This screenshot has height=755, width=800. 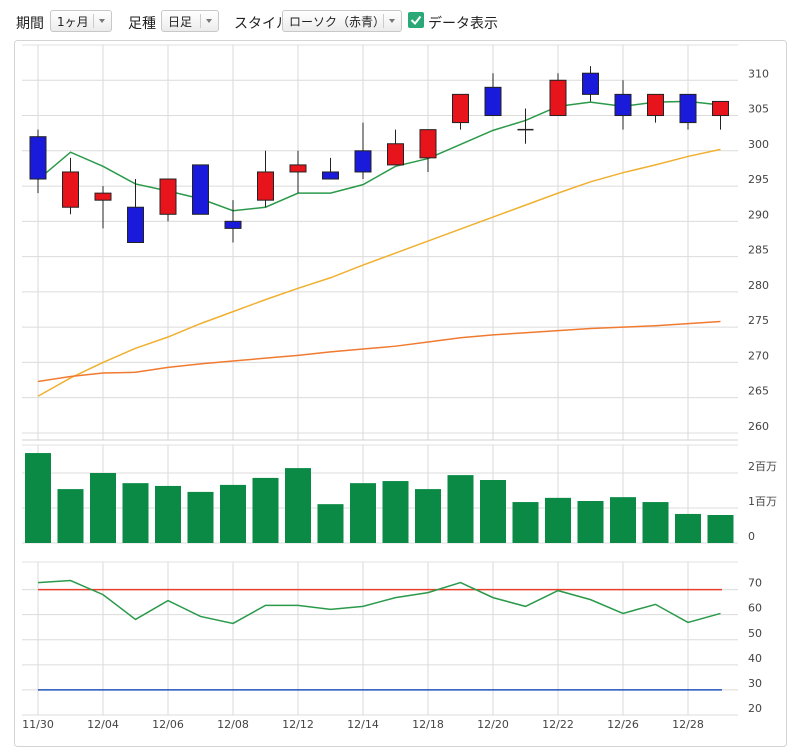 What do you see at coordinates (298, 724) in the screenshot?
I see `x-tick-label: 12/12` at bounding box center [298, 724].